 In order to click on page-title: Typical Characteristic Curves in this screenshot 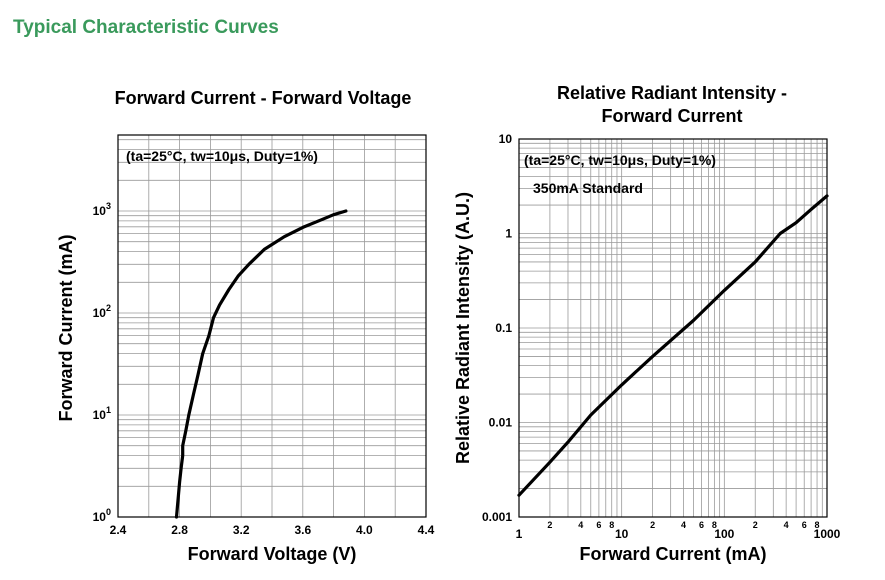, I will do `click(146, 27)`.